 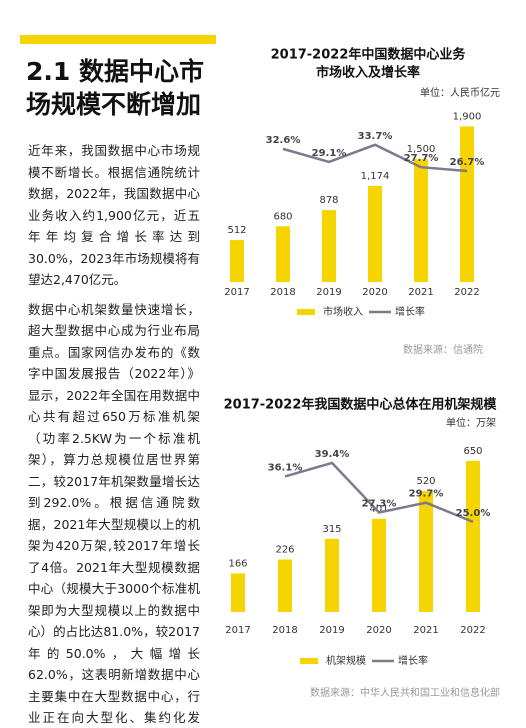 I want to click on chart-title: 2017-2022年我国数据中心总体在用机架规模, so click(x=361, y=405).